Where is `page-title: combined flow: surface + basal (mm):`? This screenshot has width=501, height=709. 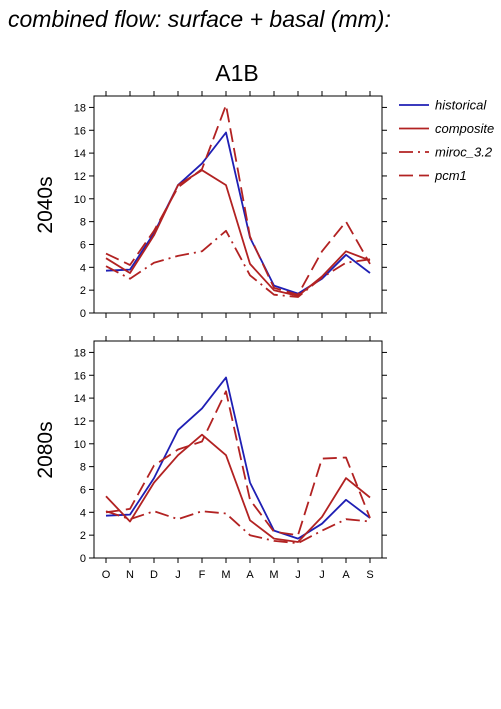 page-title: combined flow: surface + basal (mm): is located at coordinates (199, 19).